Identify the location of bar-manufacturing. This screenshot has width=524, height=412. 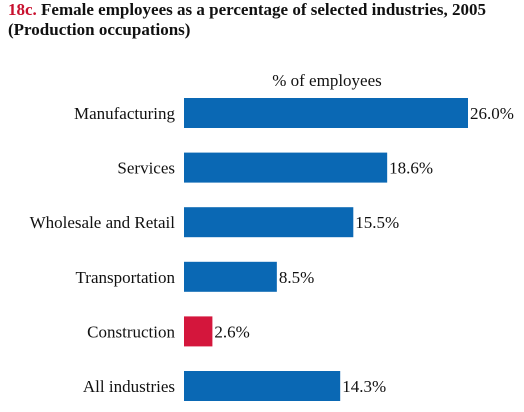
(326, 113).